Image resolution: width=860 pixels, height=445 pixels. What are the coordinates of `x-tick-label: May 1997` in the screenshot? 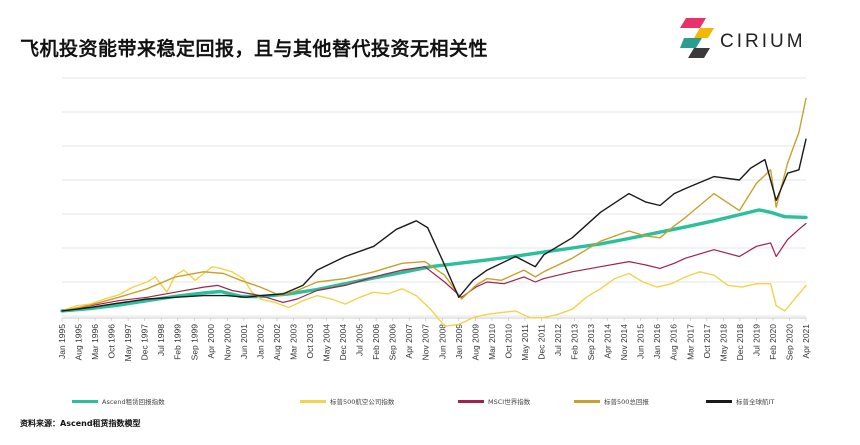 It's located at (128, 343).